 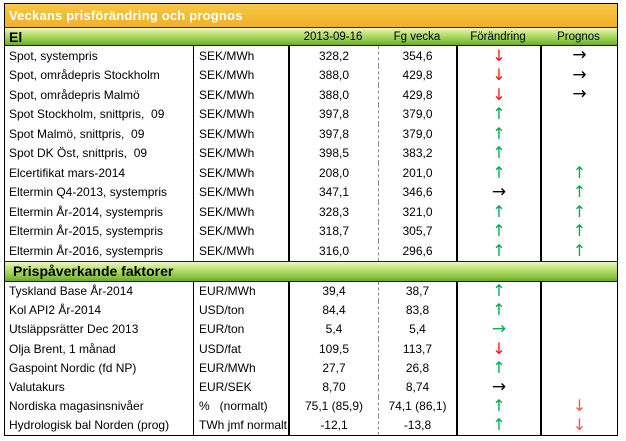 What do you see at coordinates (578, 36) in the screenshot?
I see `column-header-prognos: Prognos` at bounding box center [578, 36].